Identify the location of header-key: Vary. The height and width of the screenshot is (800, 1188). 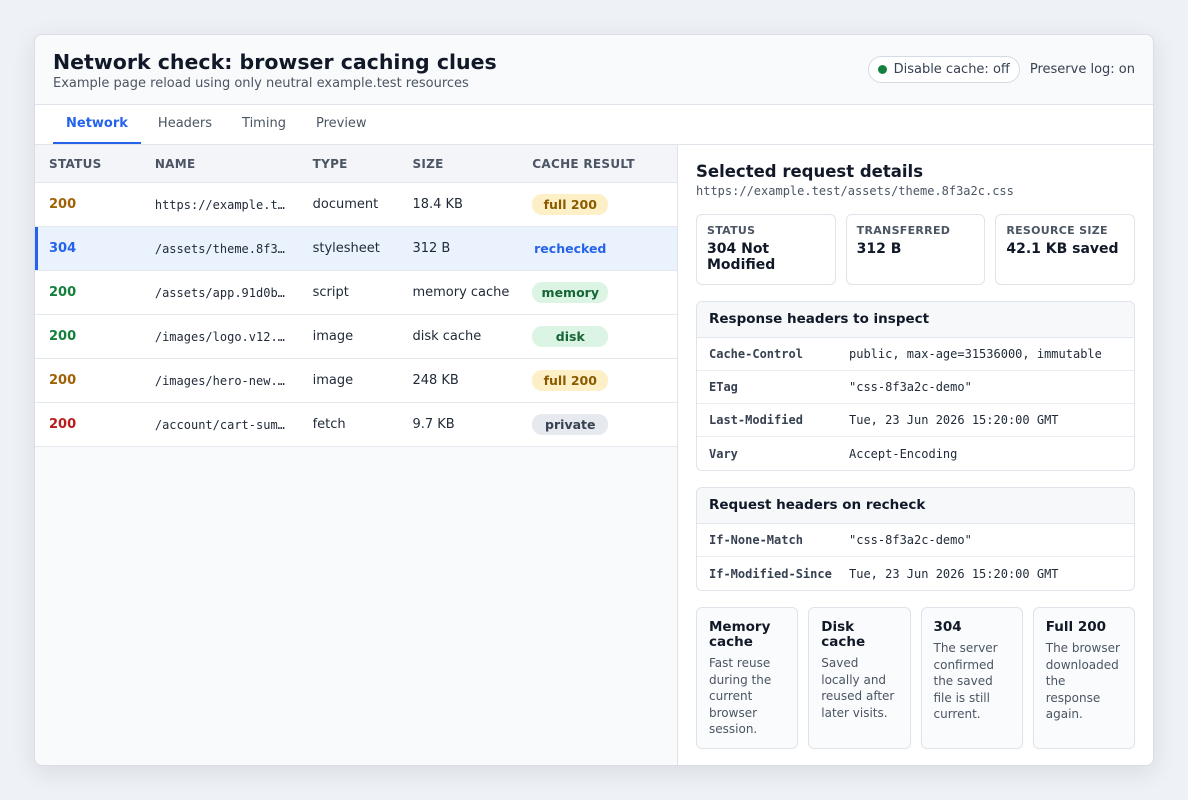
(773, 454).